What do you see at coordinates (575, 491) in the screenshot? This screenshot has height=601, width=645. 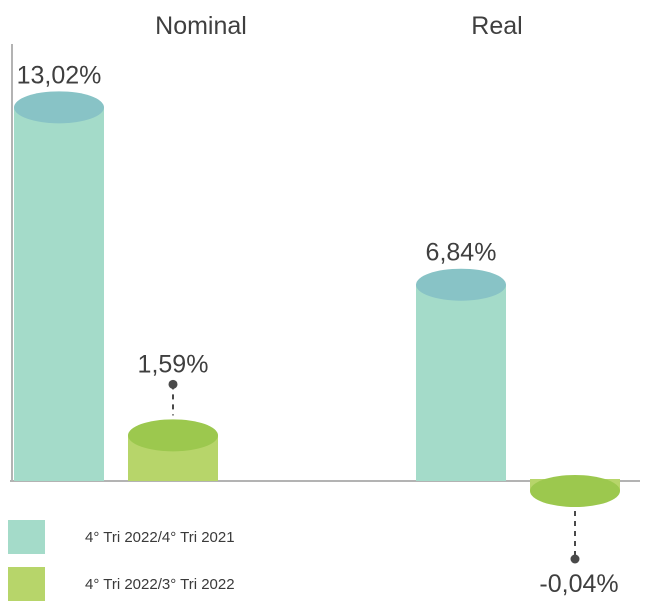 I see `bar-series-2-real-cap` at bounding box center [575, 491].